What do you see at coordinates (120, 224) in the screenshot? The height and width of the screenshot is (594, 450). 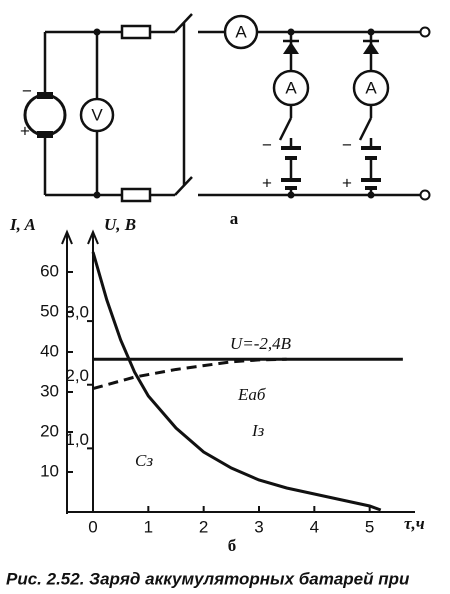 I see `y2-axis-label: U, B` at bounding box center [120, 224].